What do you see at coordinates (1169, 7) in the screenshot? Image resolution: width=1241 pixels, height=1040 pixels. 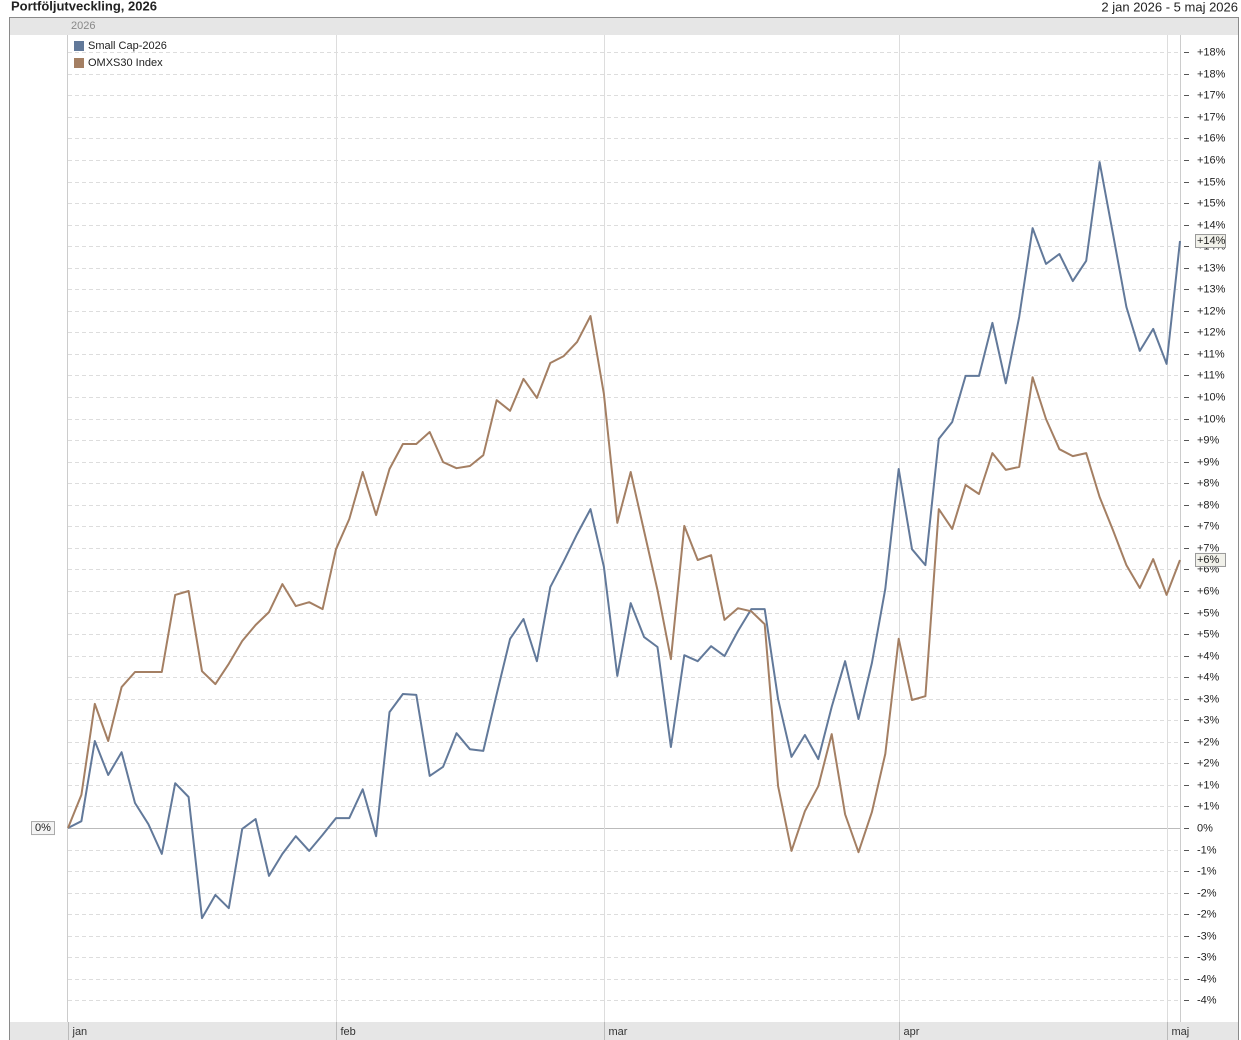 I see `date-range: 2 jan 2026 - 5 maj 2026` at bounding box center [1169, 7].